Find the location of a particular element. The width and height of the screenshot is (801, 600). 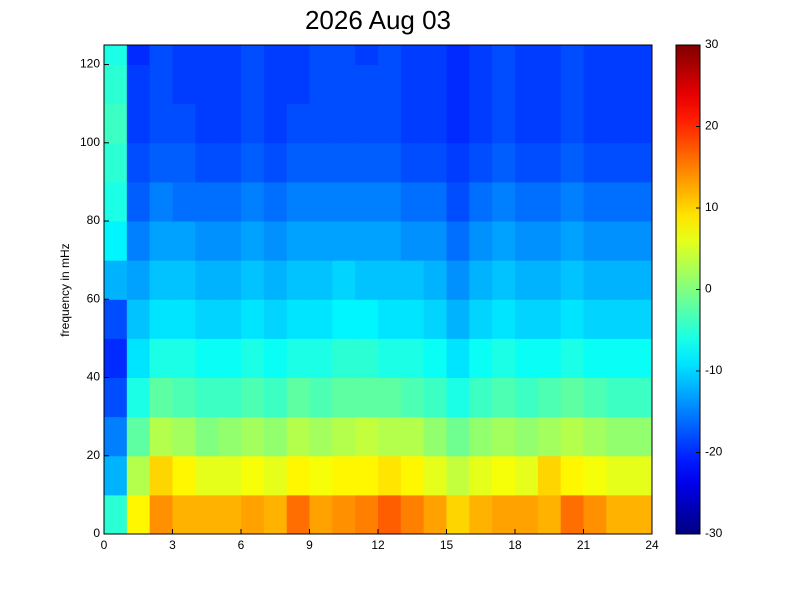

y-tick-label: 40 is located at coordinates (94, 377).